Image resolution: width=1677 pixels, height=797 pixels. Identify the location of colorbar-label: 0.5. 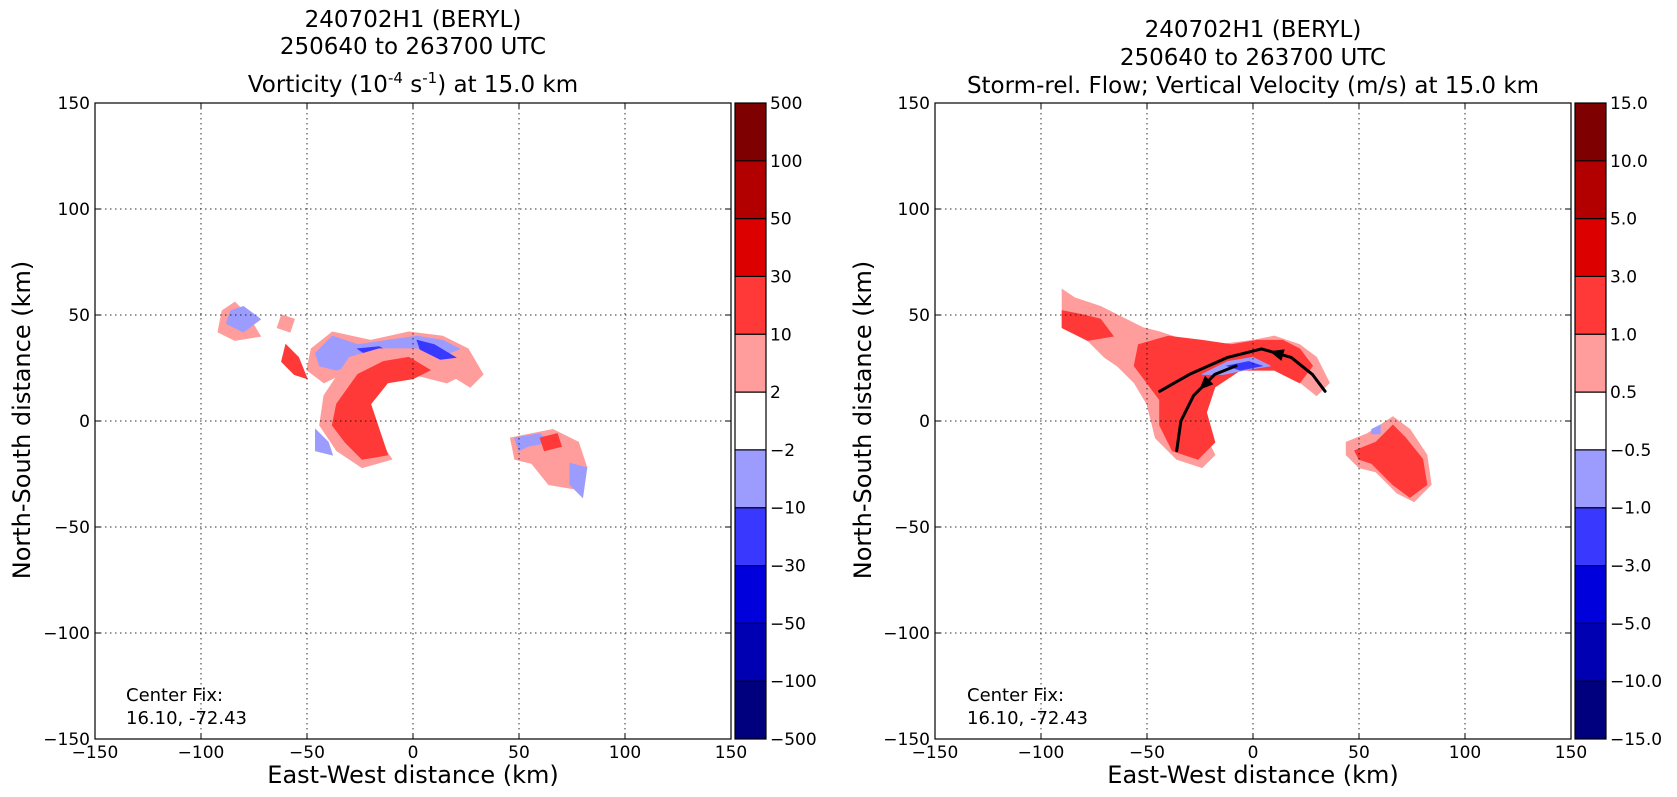
(1623, 393).